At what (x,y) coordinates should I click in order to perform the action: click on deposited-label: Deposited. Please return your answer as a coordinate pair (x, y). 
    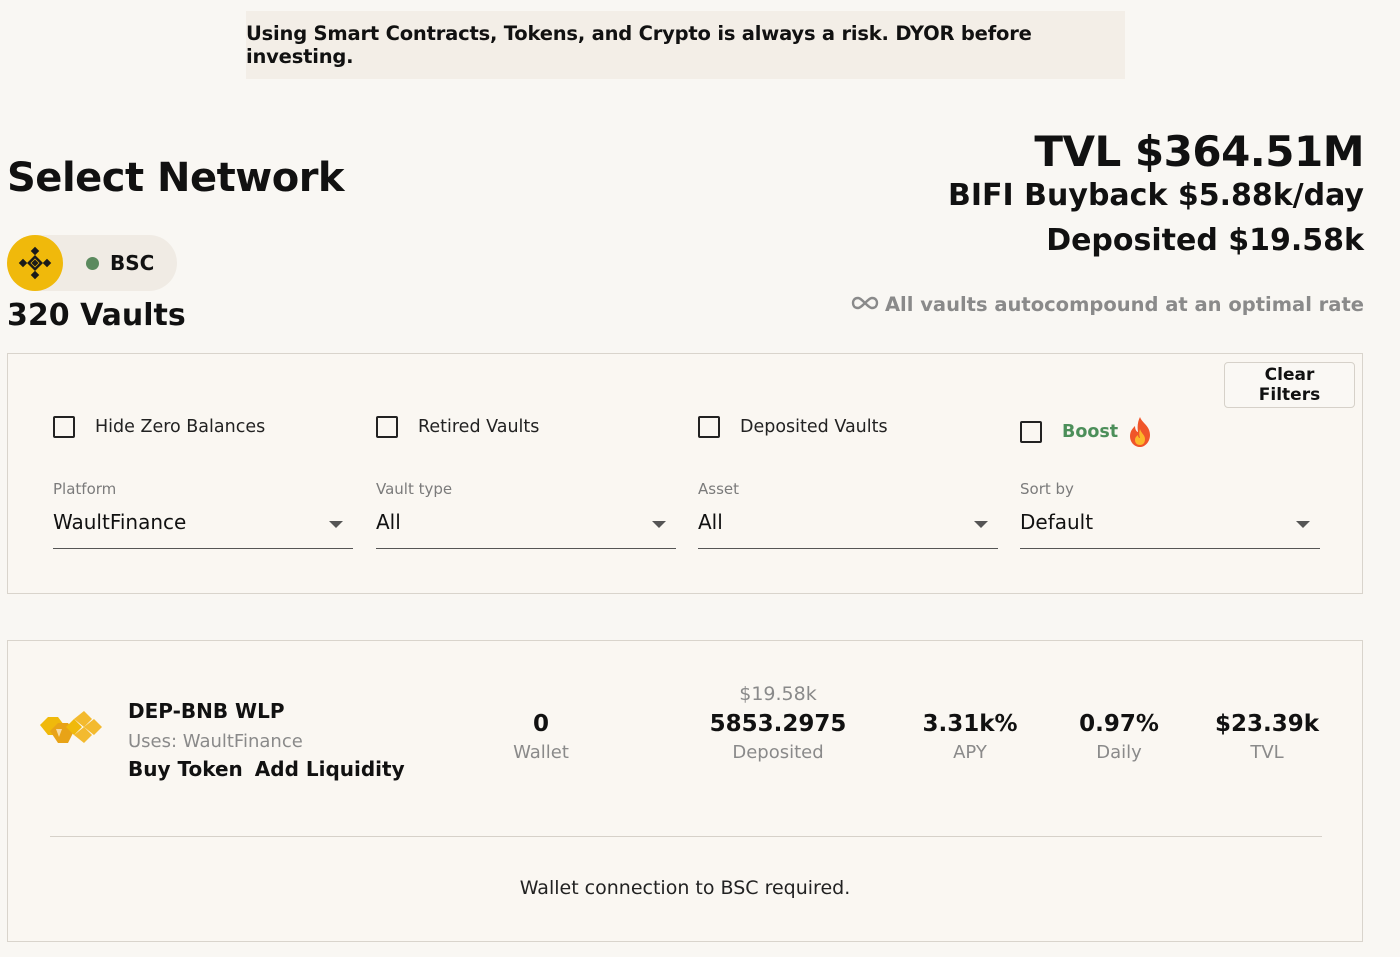
    Looking at the image, I should click on (778, 752).